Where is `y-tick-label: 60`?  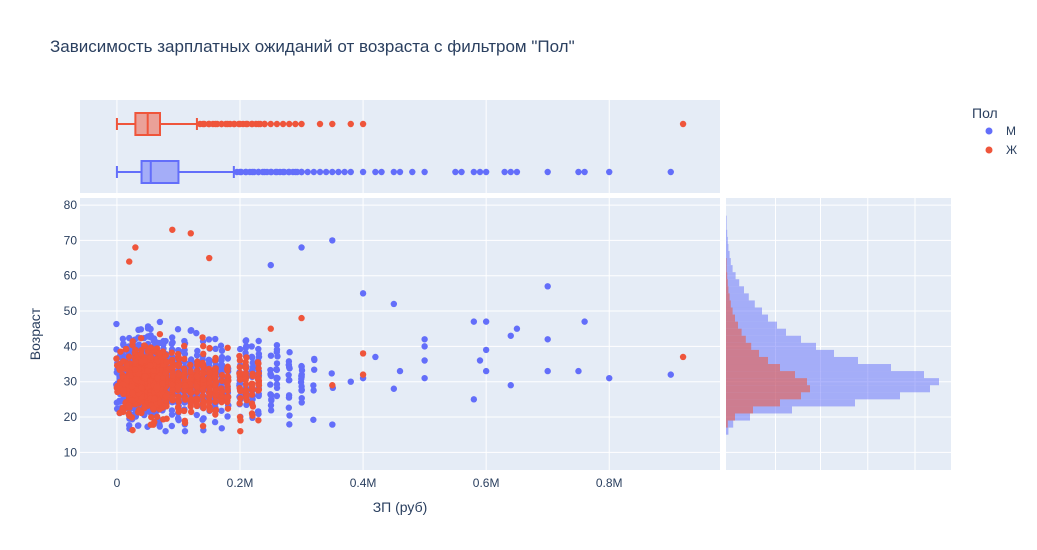
y-tick-label: 60 is located at coordinates (71, 276).